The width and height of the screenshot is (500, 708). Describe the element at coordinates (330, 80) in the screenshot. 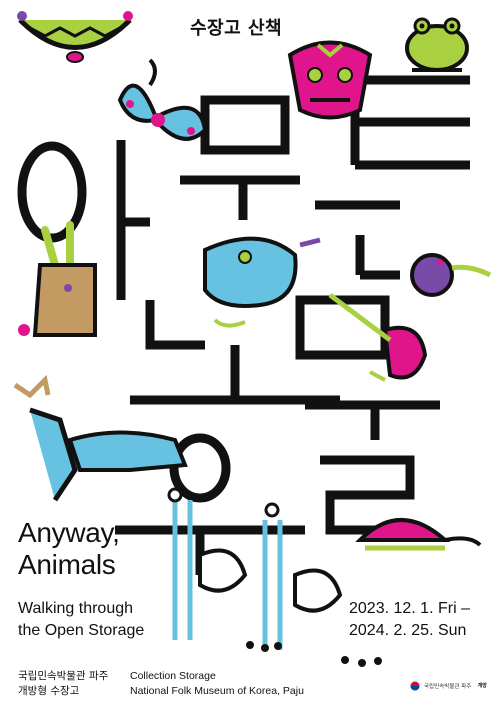

I see `lion-mask` at that location.